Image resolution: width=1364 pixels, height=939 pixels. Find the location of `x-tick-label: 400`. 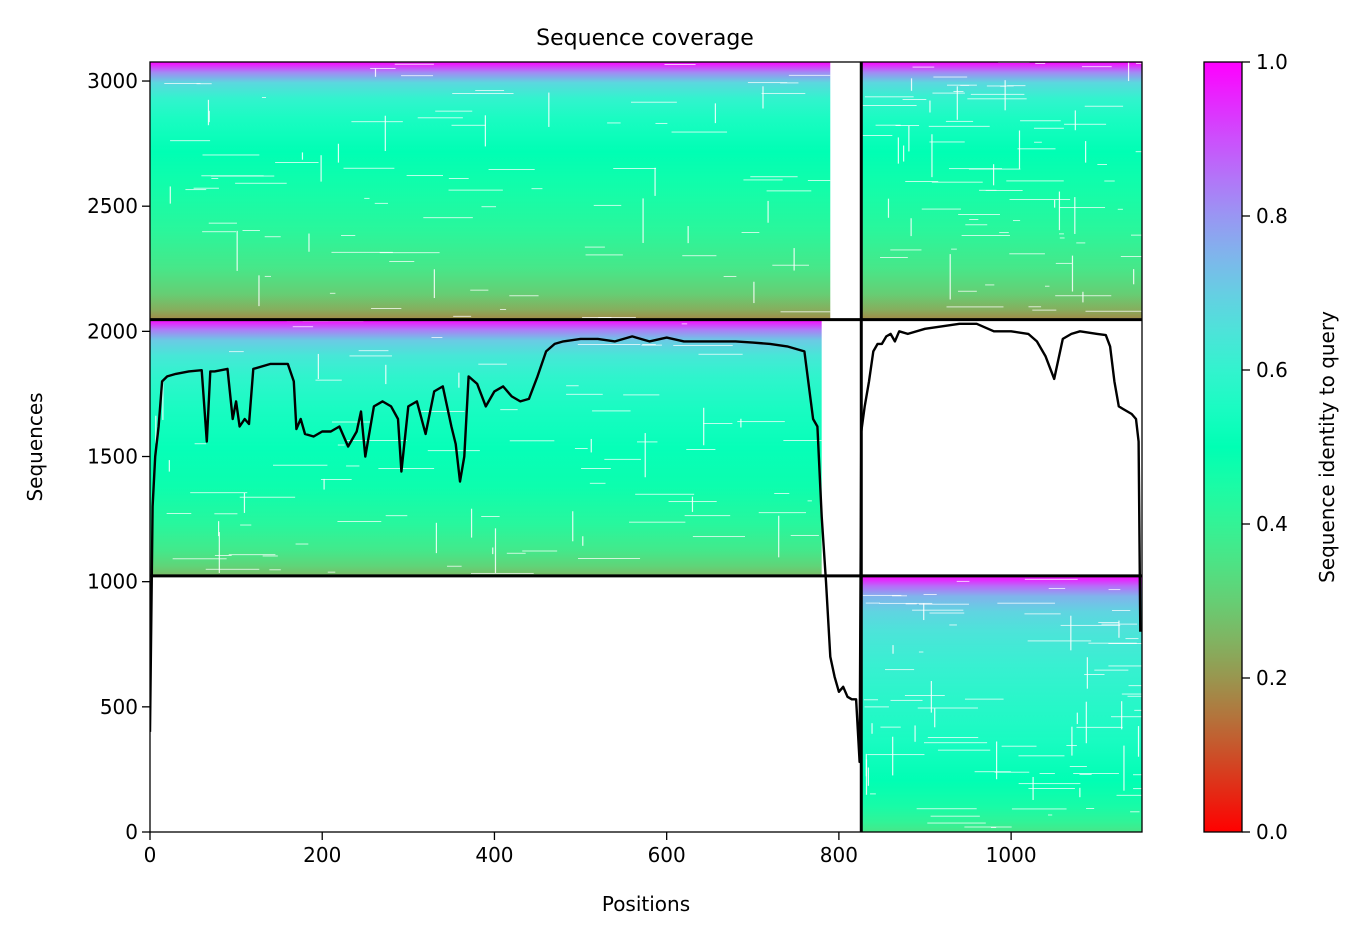

x-tick-label: 400 is located at coordinates (494, 855).